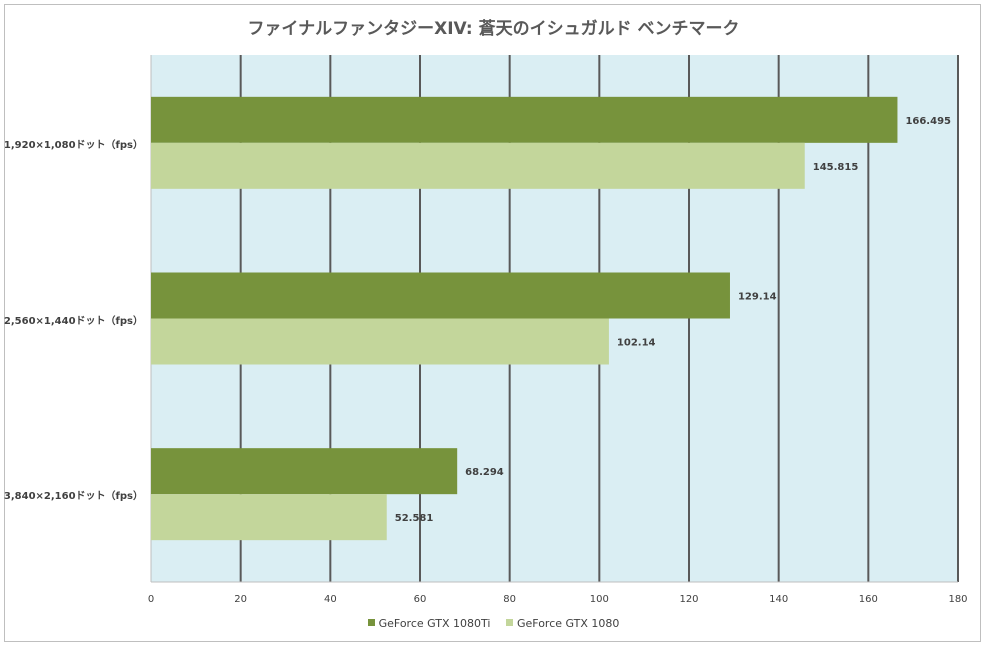 Image resolution: width=987 pixels, height=648 pixels. Describe the element at coordinates (73, 497) in the screenshot. I see `y-category-label: 3,840×2,160ドット（fps）` at that location.